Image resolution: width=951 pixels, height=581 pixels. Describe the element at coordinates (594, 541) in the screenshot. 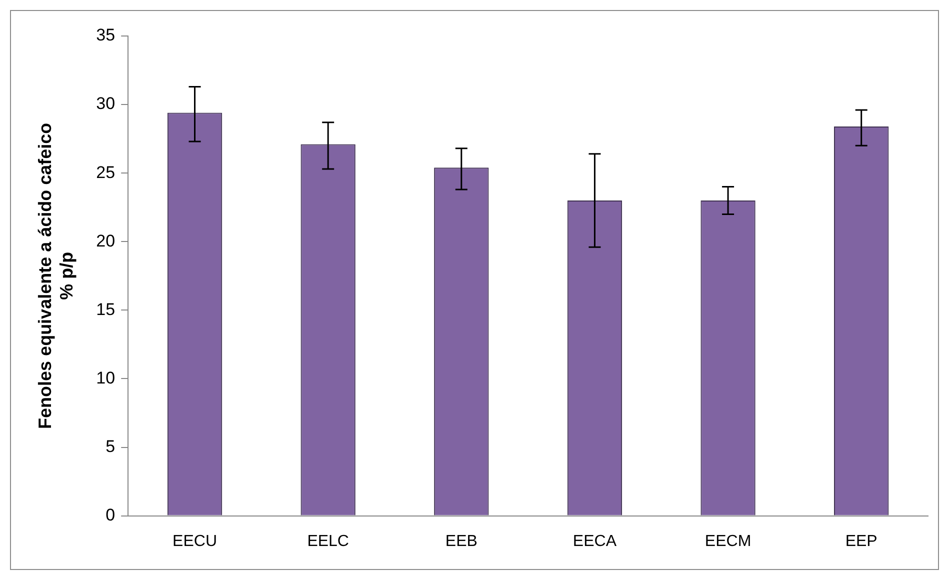

I see `x-tick-label: EECA` at that location.